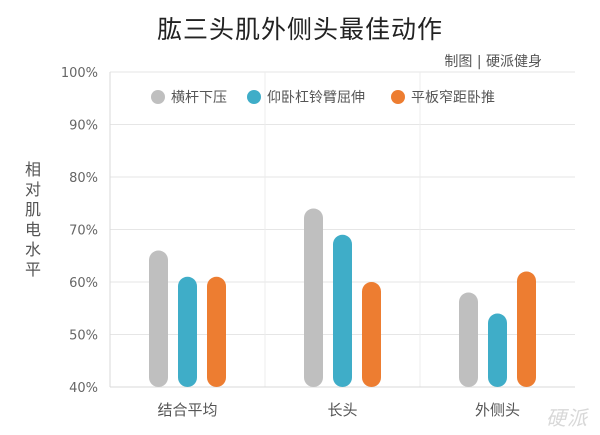 This screenshot has height=435, width=600. Describe the element at coordinates (299, 29) in the screenshot. I see `chart-title: 肱三头肌外侧头最佳动作` at that location.